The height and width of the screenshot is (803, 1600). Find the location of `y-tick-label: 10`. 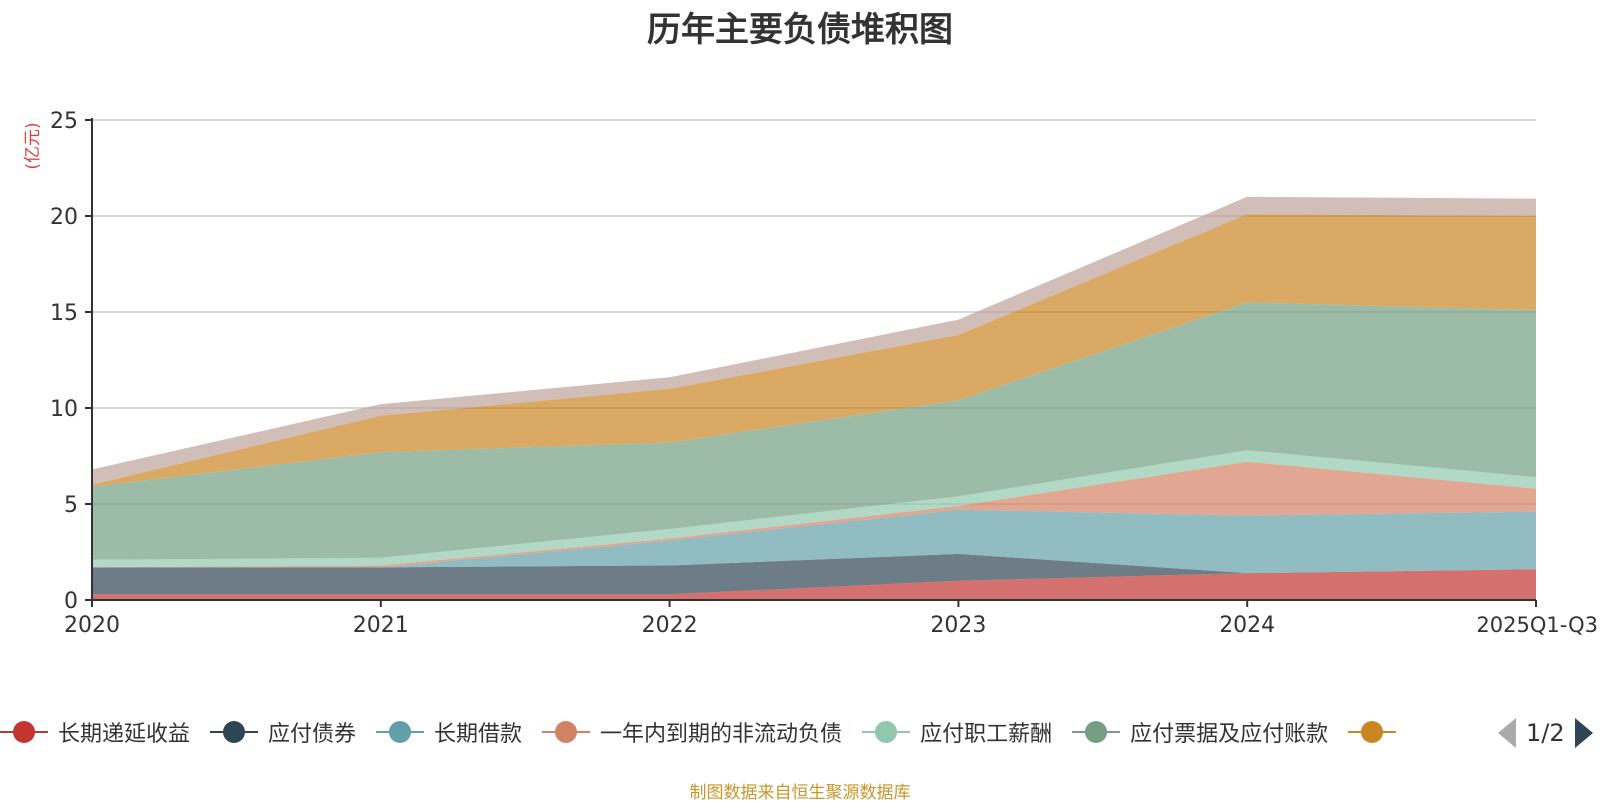

y-tick-label: 10 is located at coordinates (64, 409).